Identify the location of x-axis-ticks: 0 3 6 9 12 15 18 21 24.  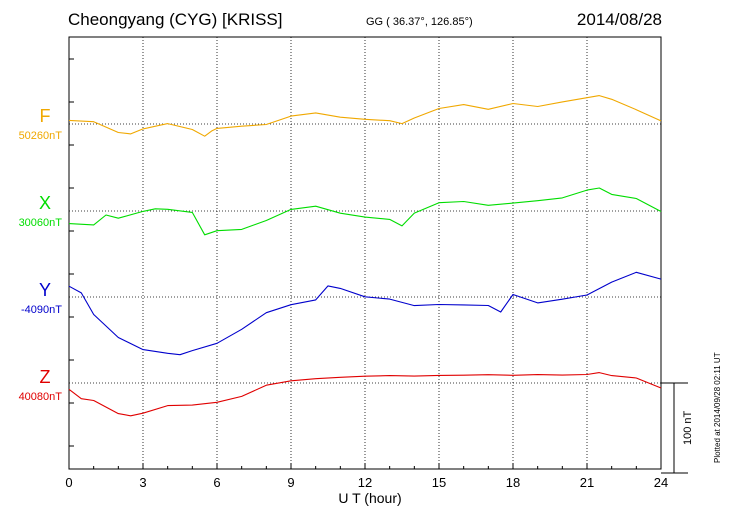
(366, 482).